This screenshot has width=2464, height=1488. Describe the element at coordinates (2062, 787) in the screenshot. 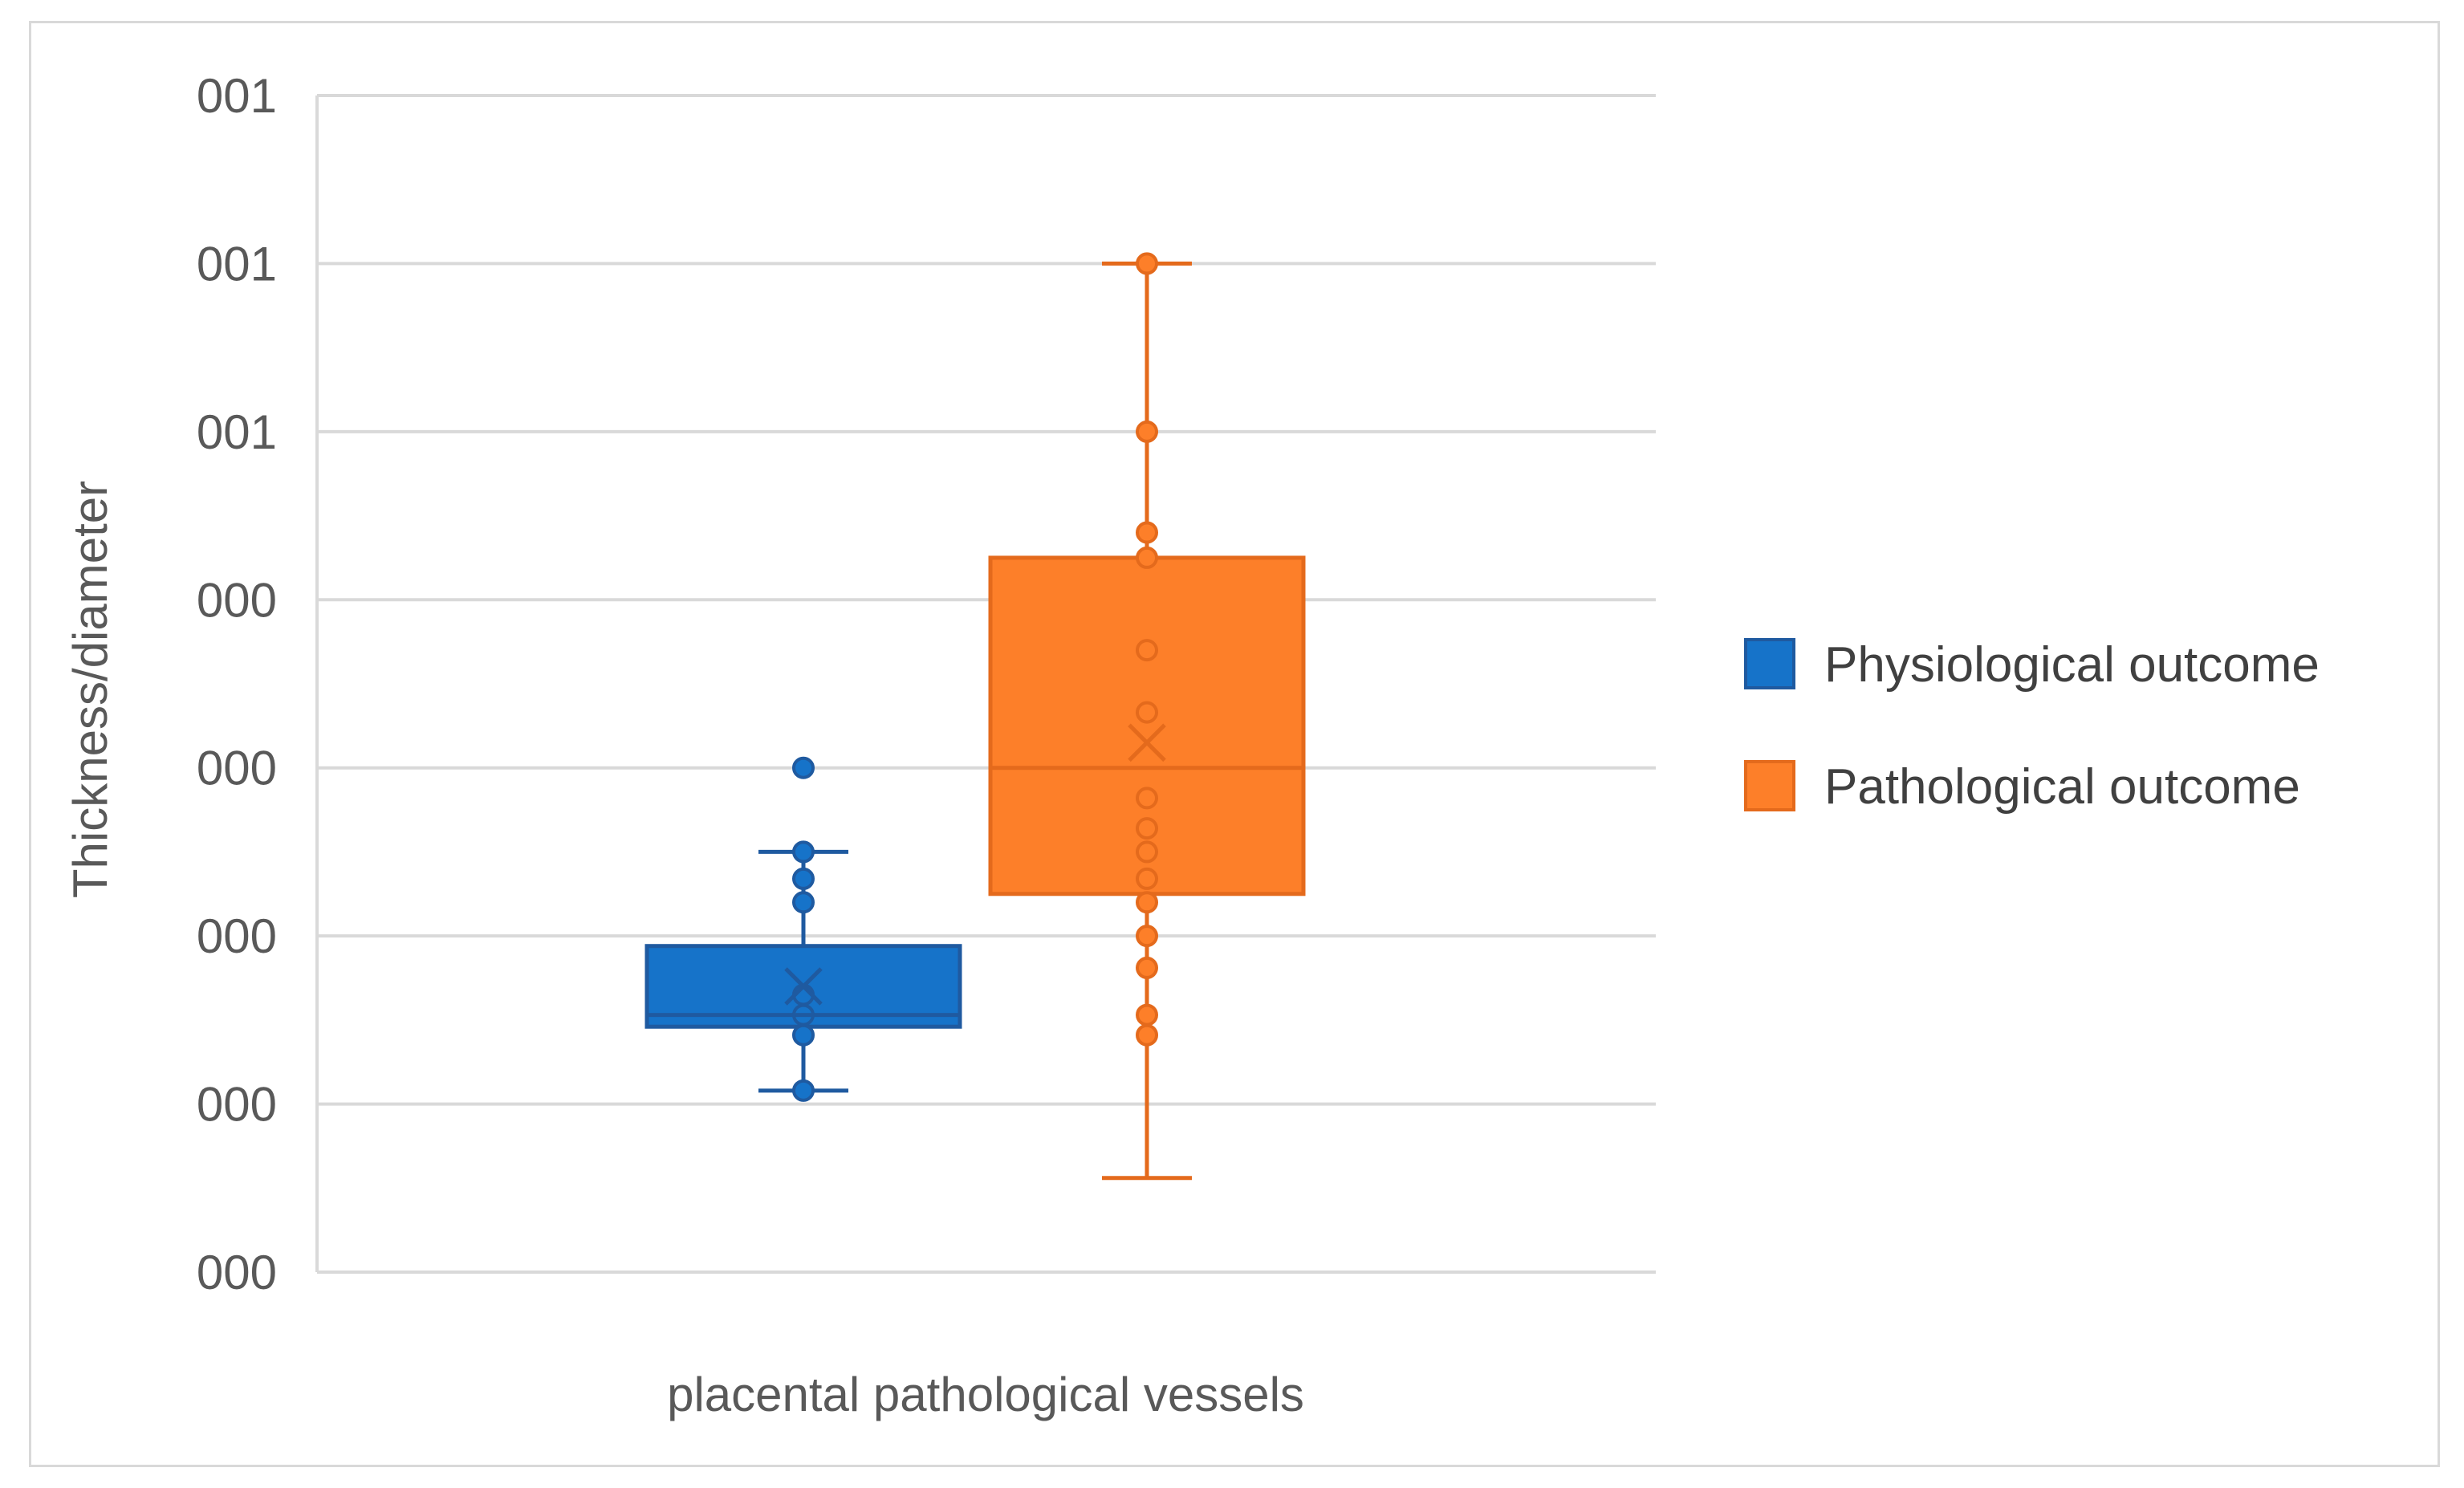

I see `legend-label: Pathological outcome` at that location.